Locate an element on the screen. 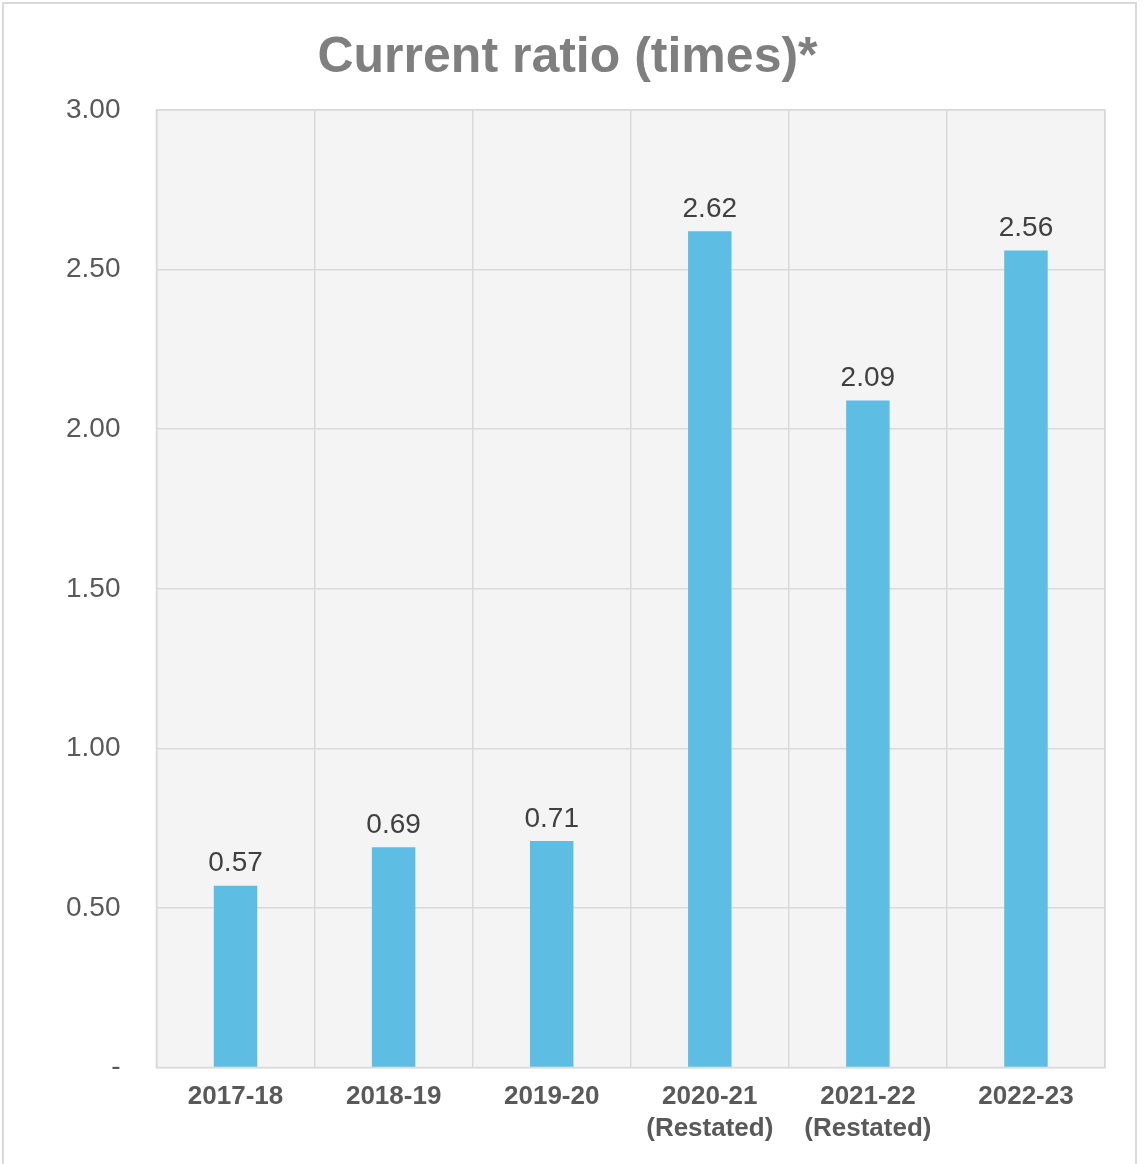 This screenshot has height=1164, width=1145. y-tick-label: 0.50 is located at coordinates (93, 906).